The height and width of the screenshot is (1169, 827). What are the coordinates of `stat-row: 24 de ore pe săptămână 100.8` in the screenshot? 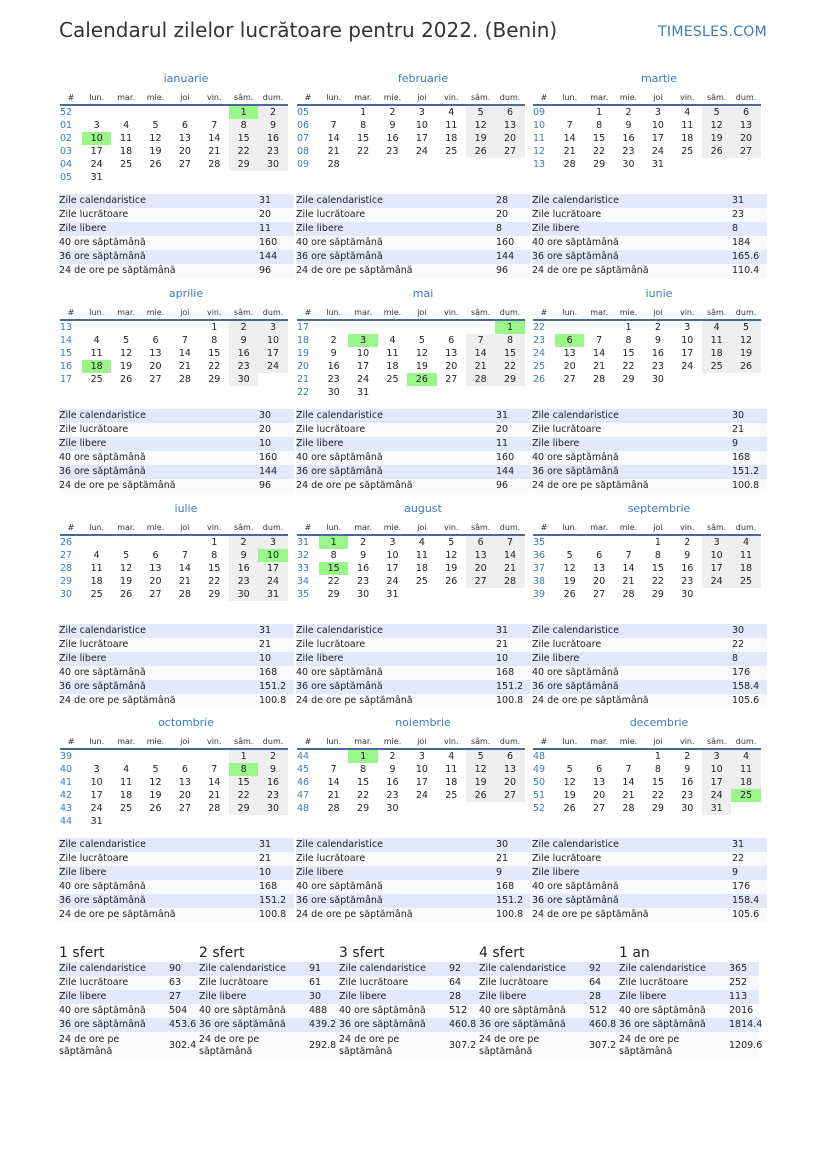 It's located at (176, 915).